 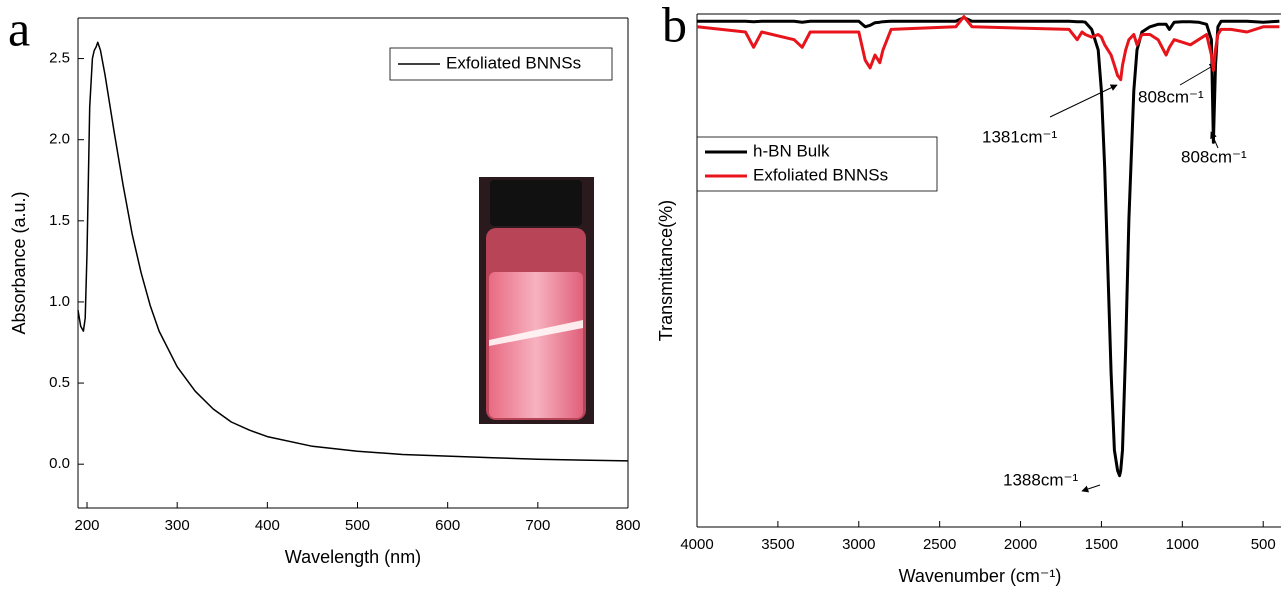 What do you see at coordinates (1182, 544) in the screenshot?
I see `x-tick-label: 1000` at bounding box center [1182, 544].